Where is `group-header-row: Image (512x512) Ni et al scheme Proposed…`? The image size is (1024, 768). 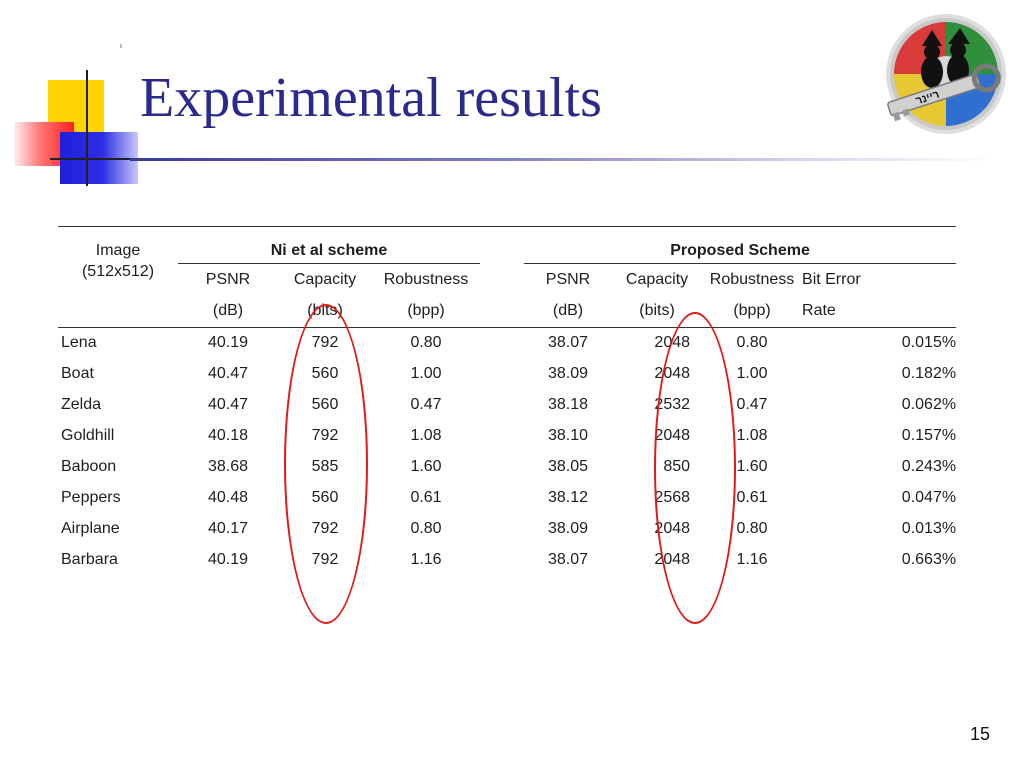
group-header-row: Image (512x512) Ni et al scheme Proposed… is located at coordinates (507, 261).